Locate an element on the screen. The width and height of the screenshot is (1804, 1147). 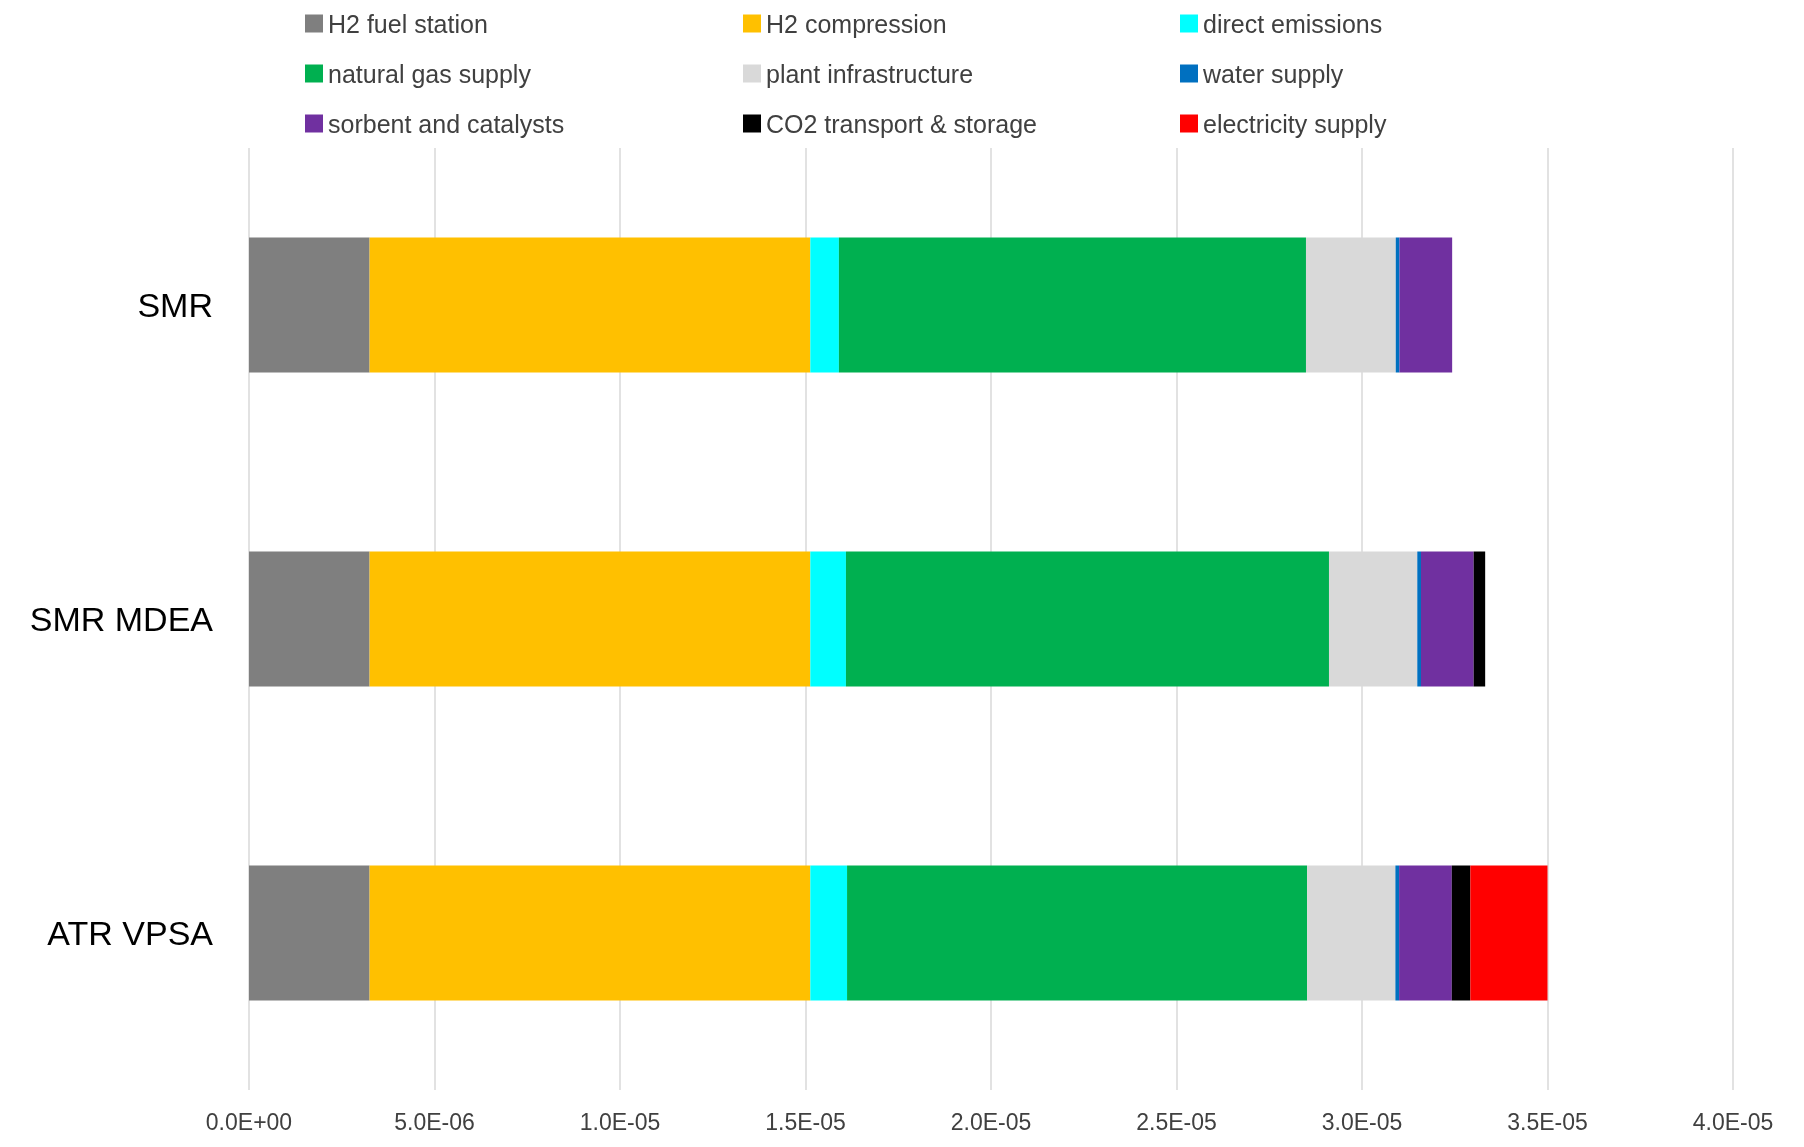
x-tick-label: 0.0E+00 is located at coordinates (249, 1121).